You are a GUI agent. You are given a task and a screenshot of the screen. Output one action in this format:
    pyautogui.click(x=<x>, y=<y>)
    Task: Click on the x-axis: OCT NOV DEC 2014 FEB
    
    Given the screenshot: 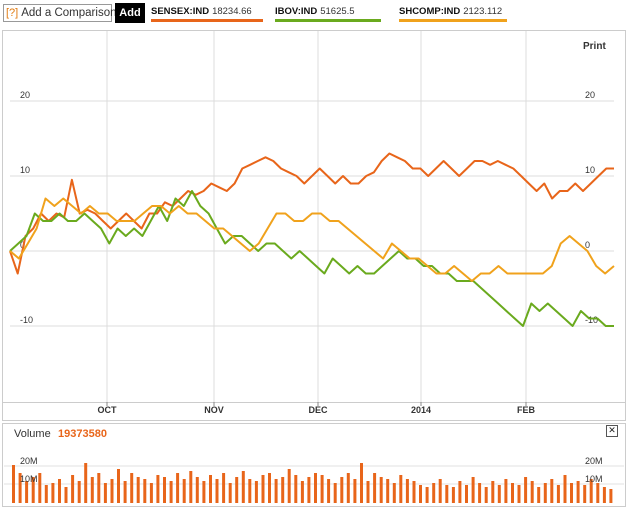 What is the action you would take?
    pyautogui.click(x=317, y=408)
    